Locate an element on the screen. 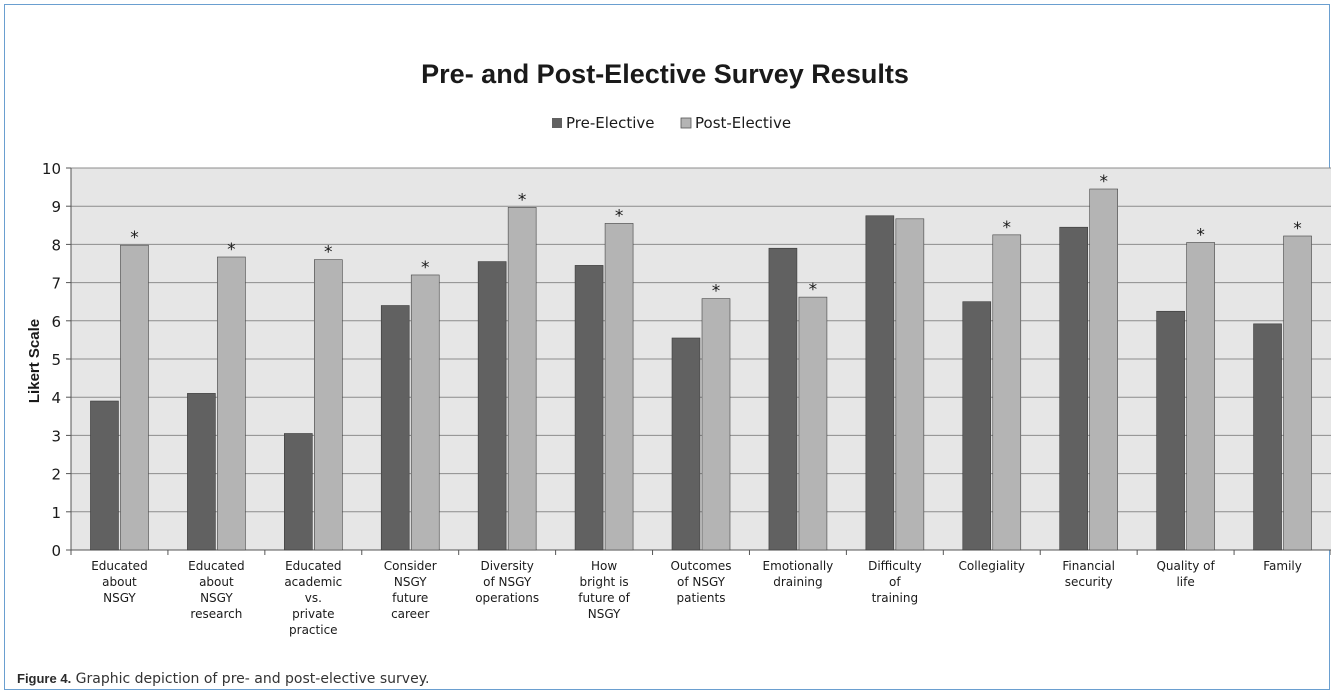  legend-label-post: Post-Elective is located at coordinates (743, 123).